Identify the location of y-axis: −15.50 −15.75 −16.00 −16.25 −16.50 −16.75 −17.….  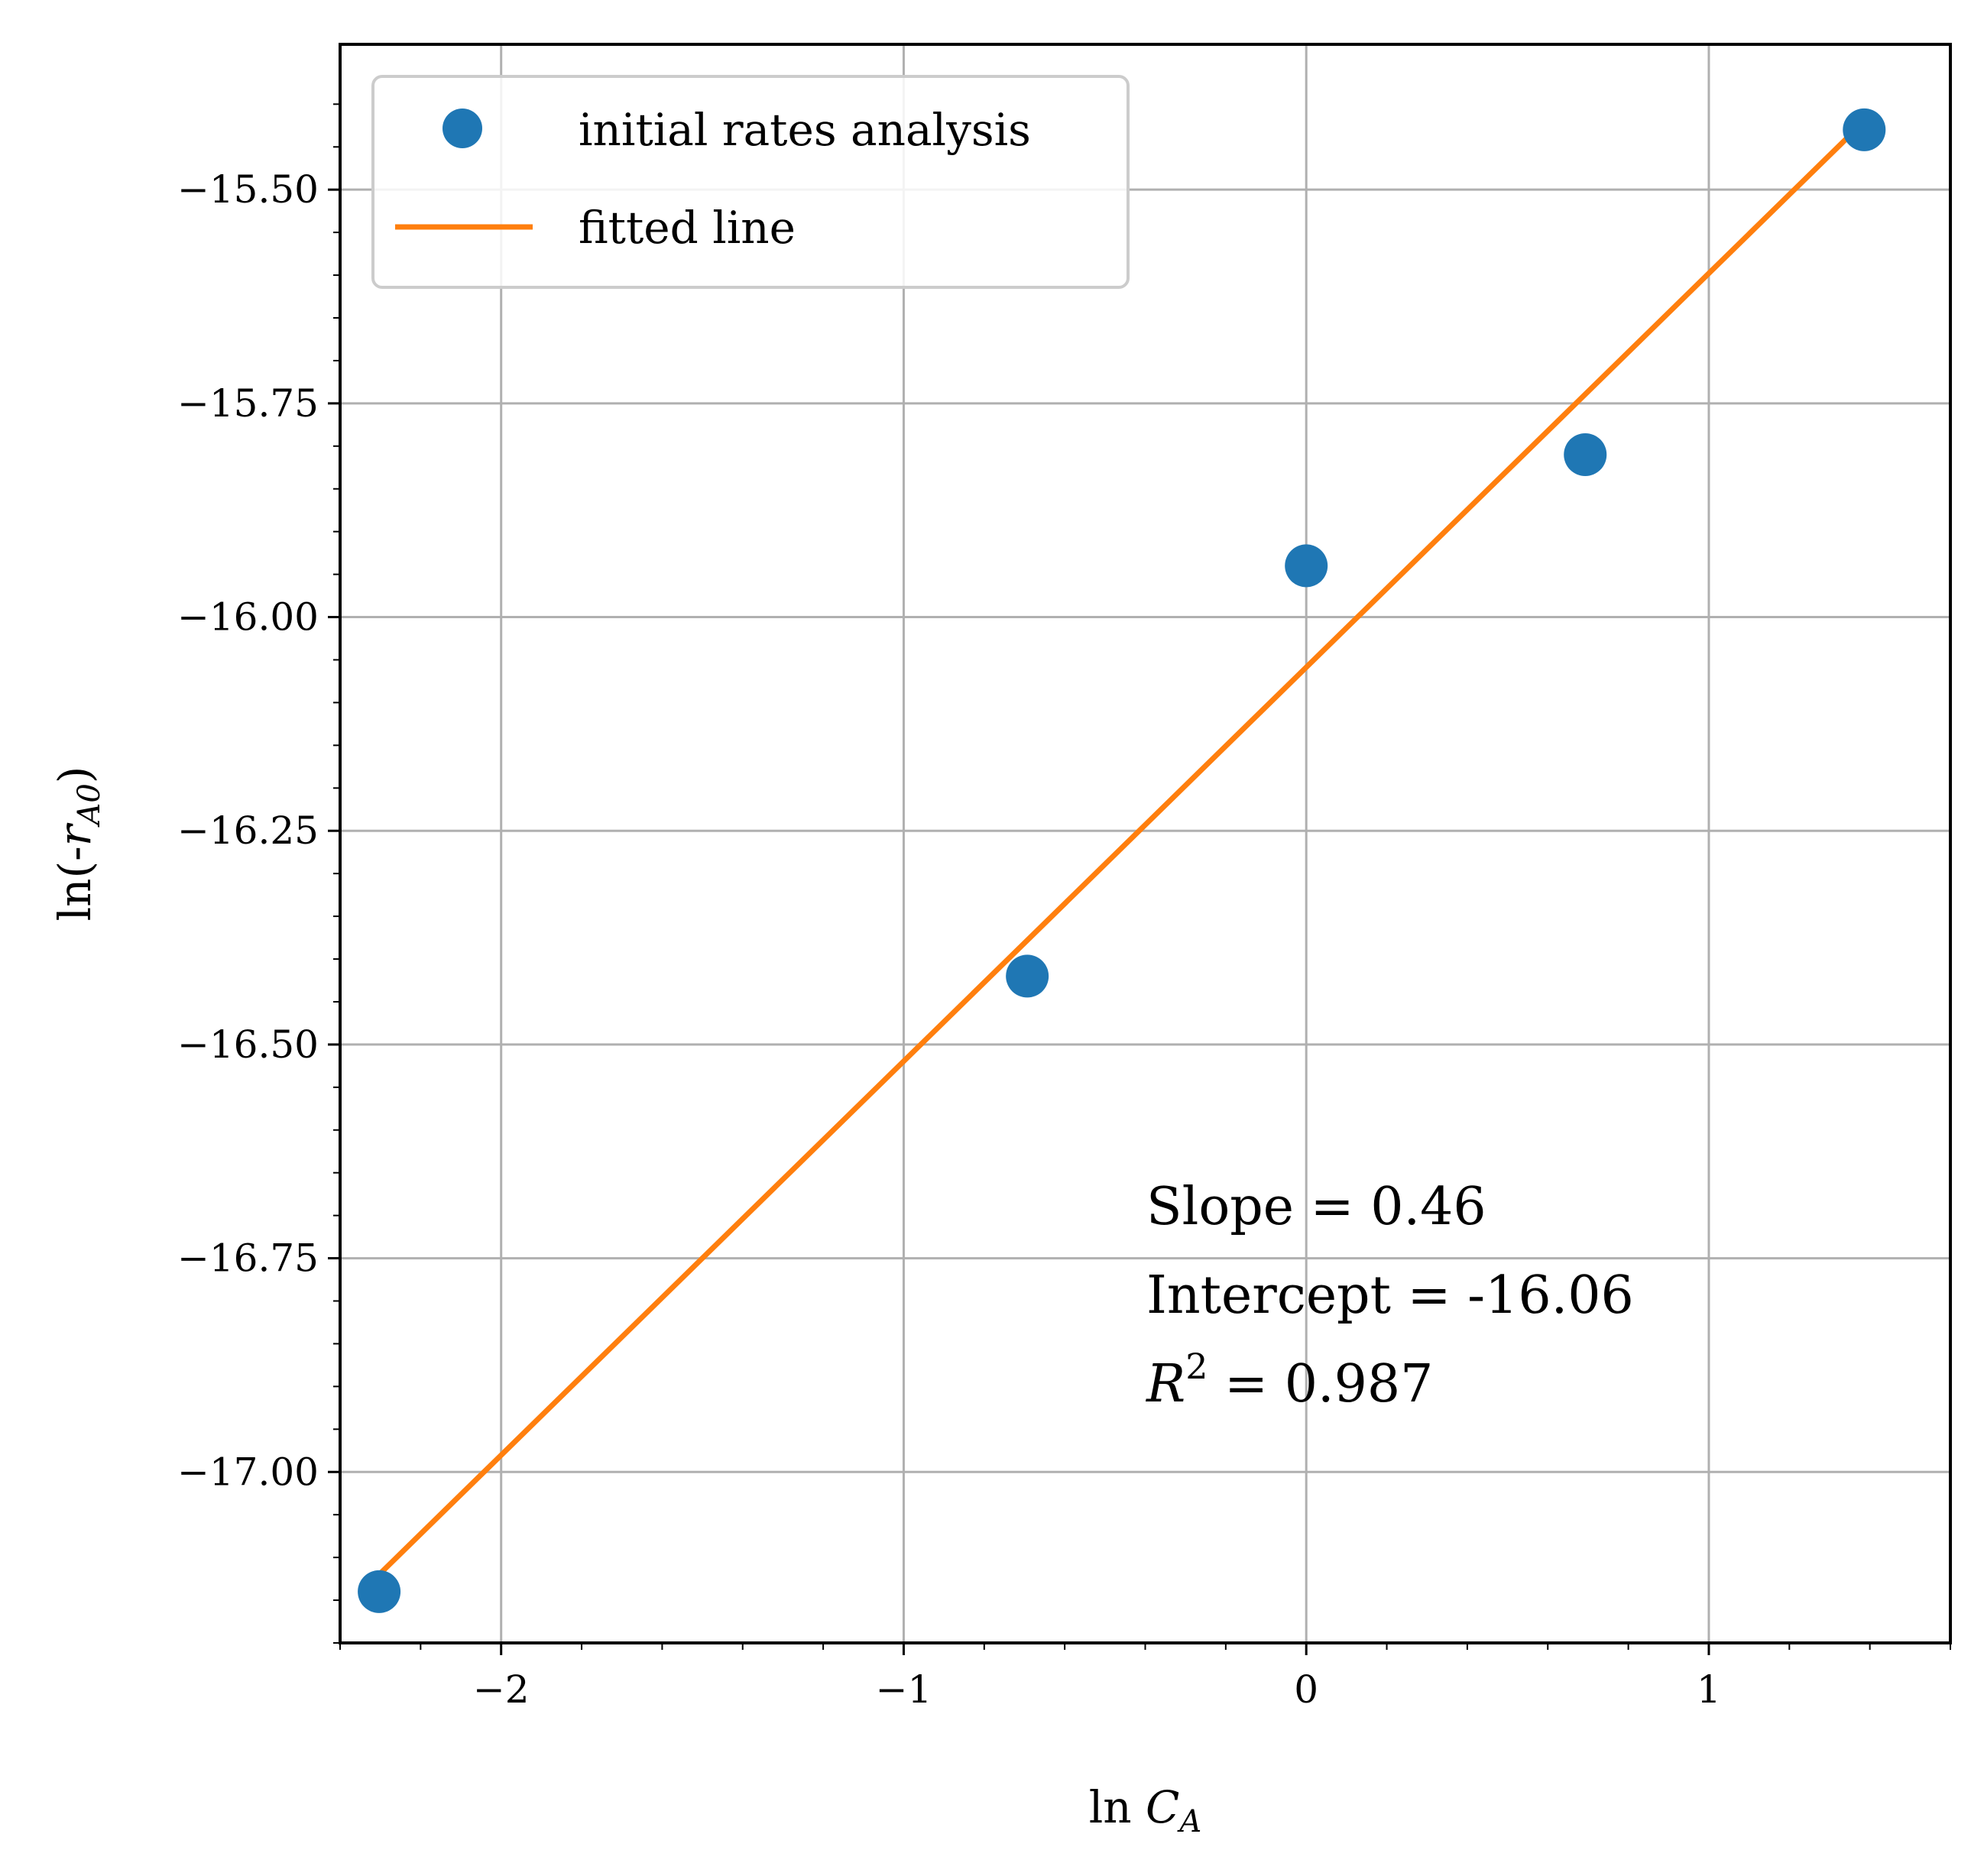
(258, 830).